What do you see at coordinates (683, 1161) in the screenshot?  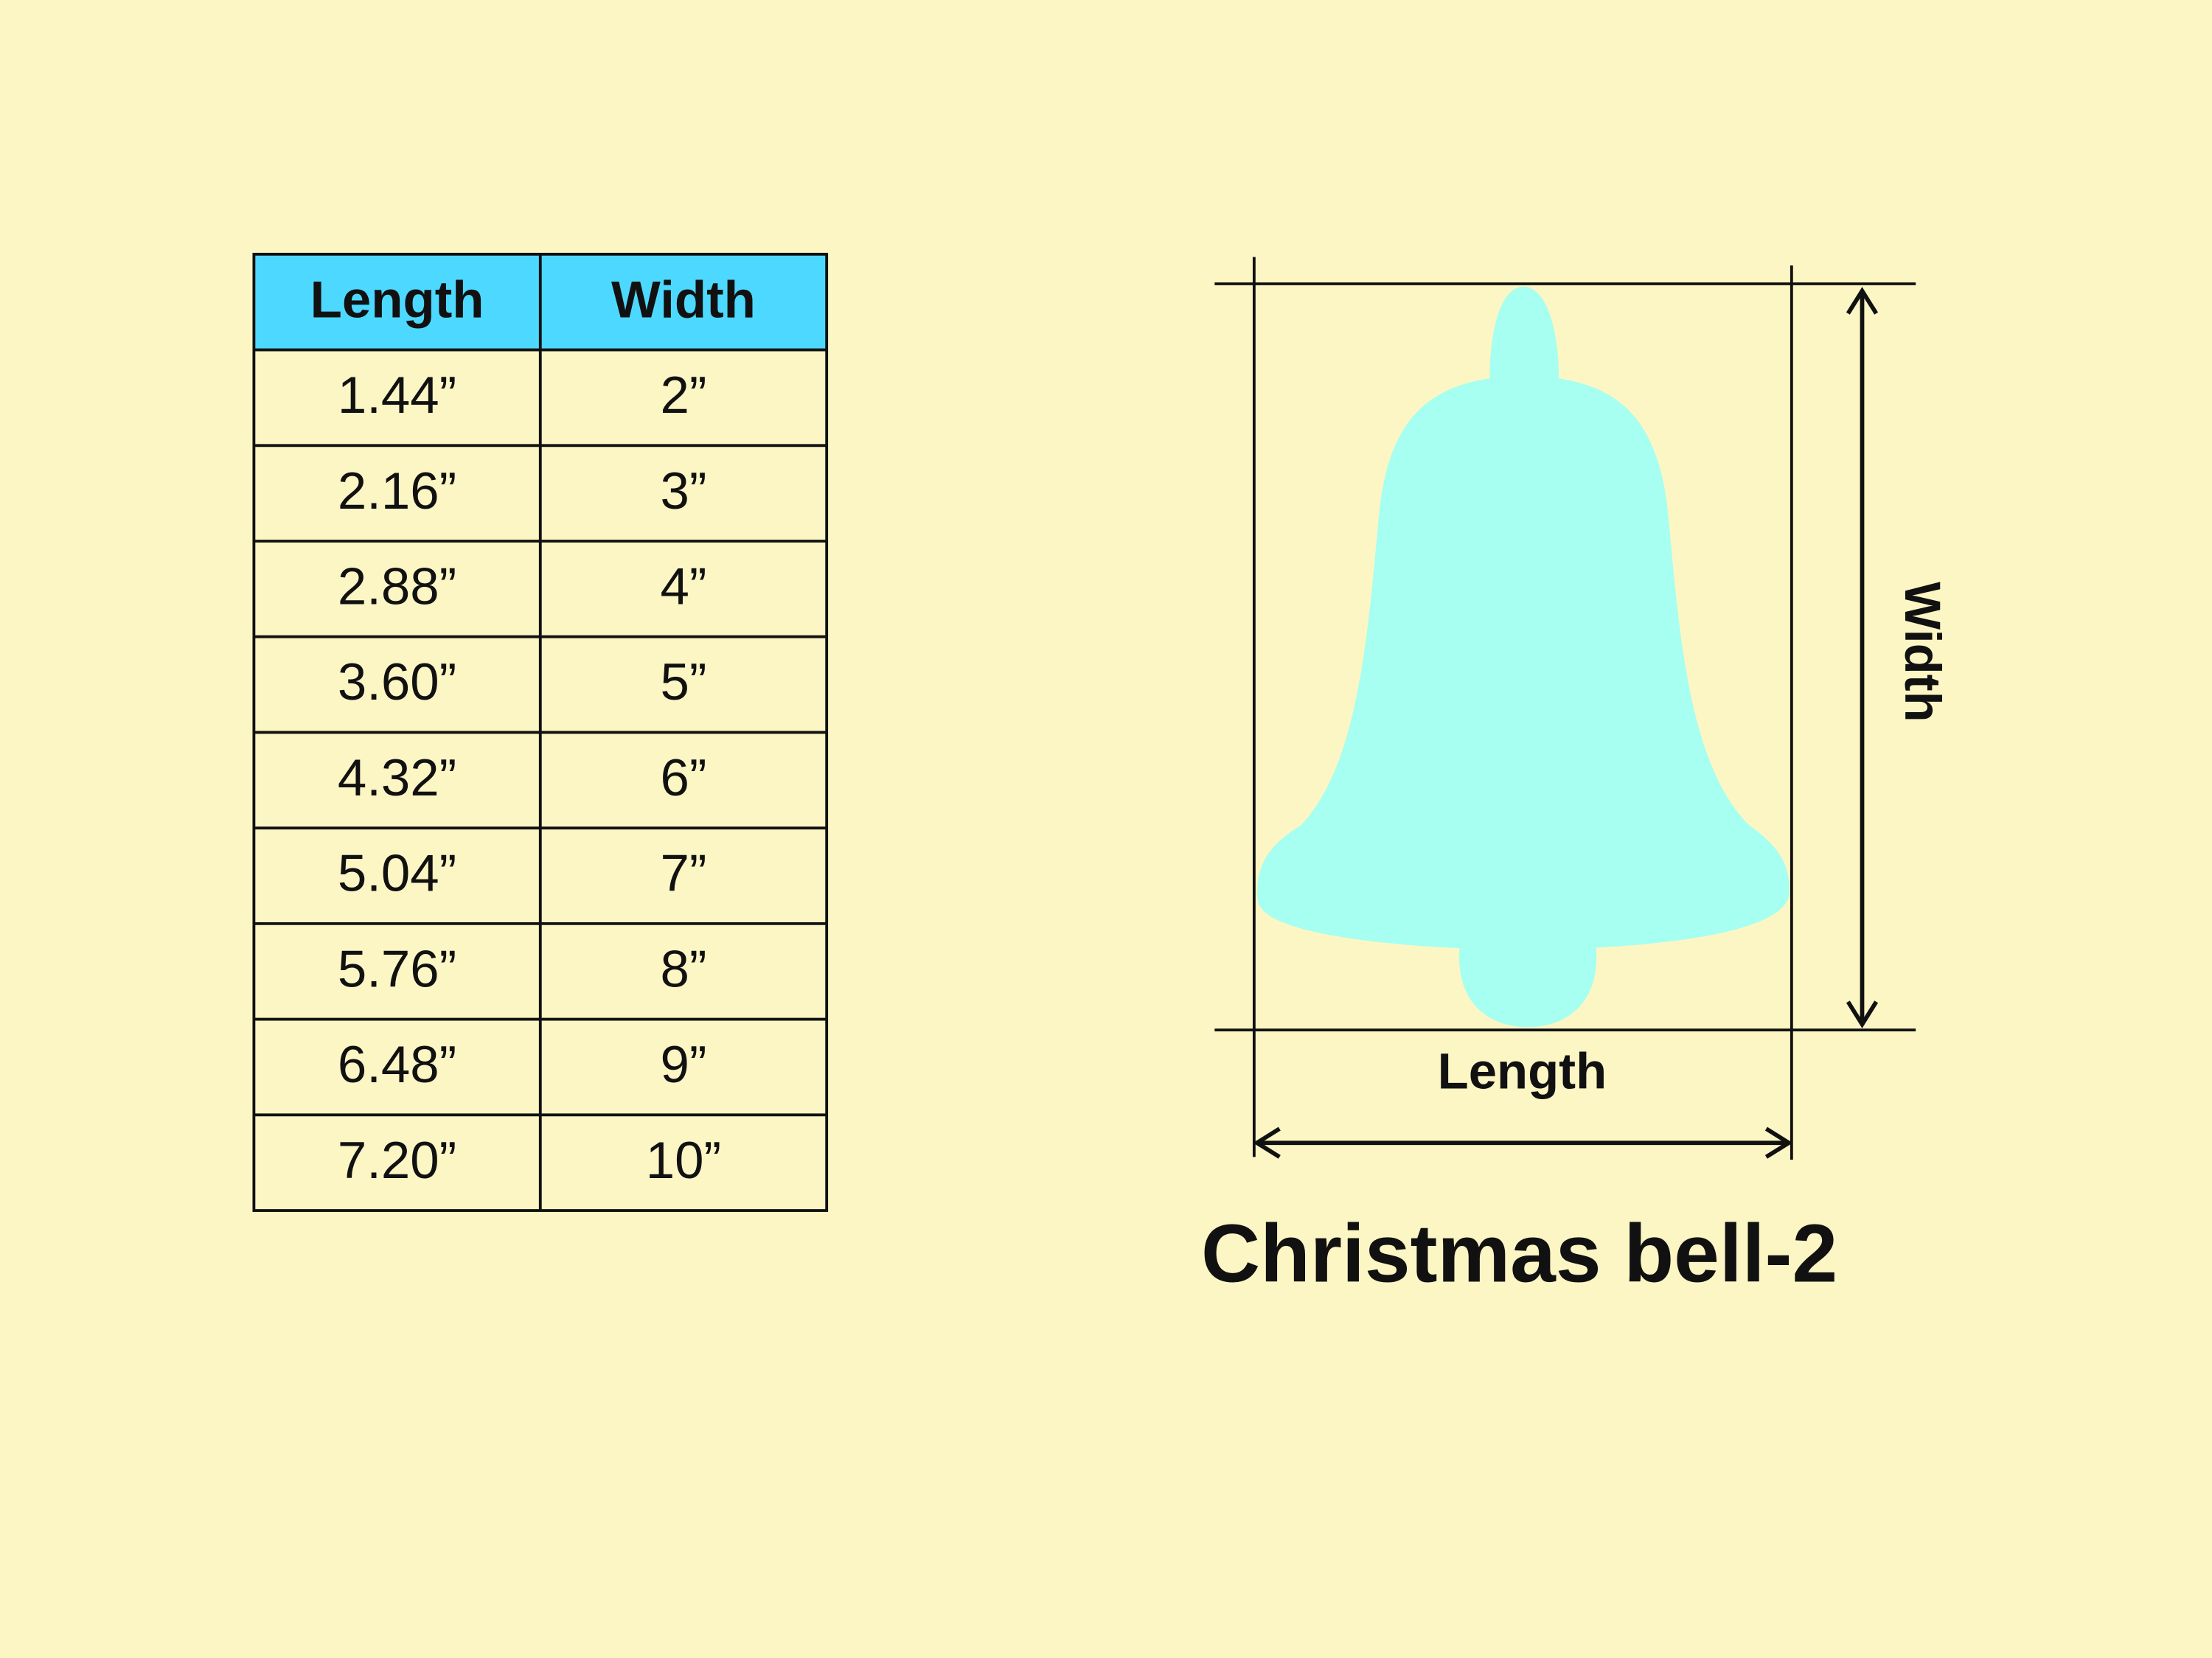 I see `table-cell: 10”` at bounding box center [683, 1161].